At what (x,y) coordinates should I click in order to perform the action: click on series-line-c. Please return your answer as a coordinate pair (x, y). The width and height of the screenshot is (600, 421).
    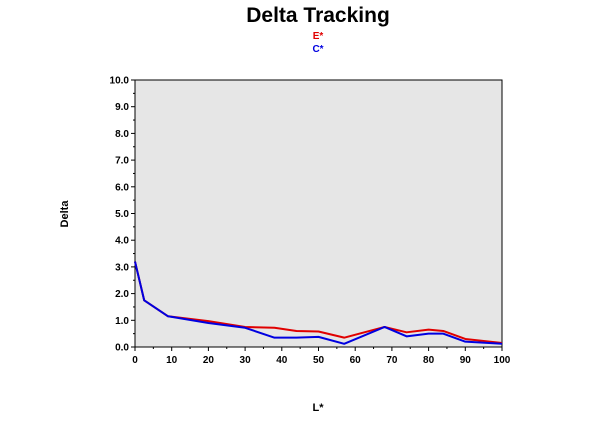
    Looking at the image, I should click on (318, 303).